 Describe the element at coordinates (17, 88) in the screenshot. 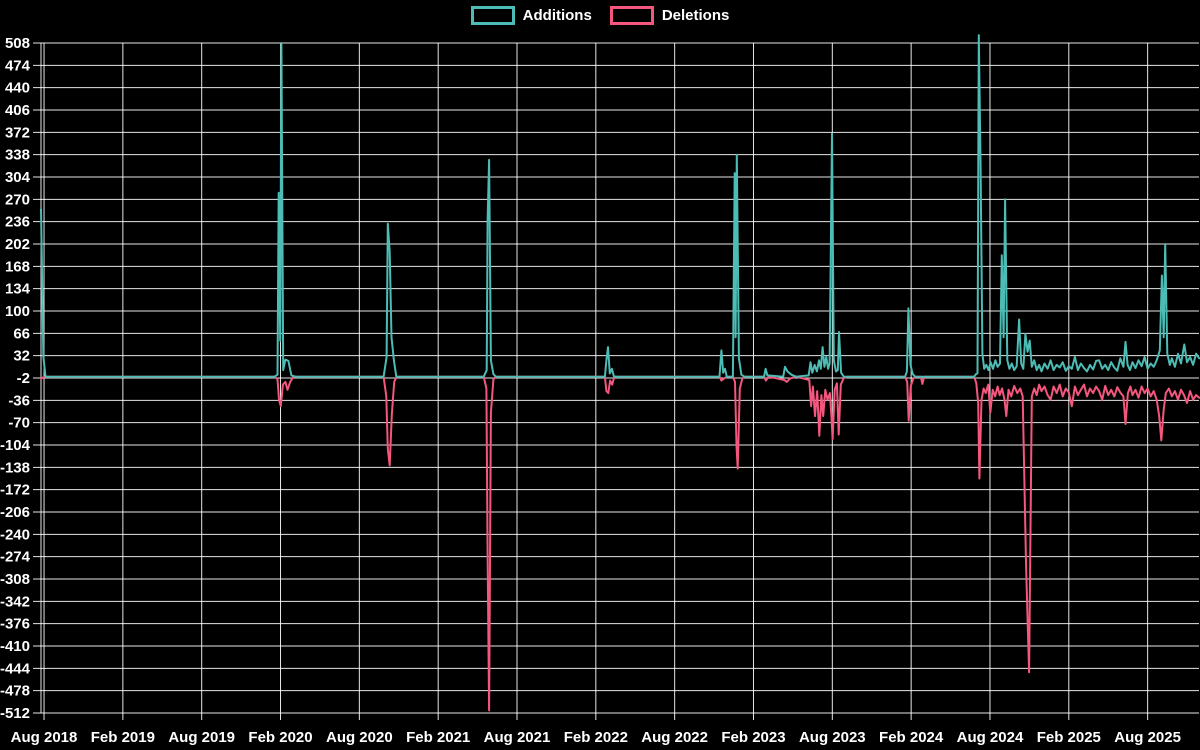

I see `y-tick-label: 440` at that location.